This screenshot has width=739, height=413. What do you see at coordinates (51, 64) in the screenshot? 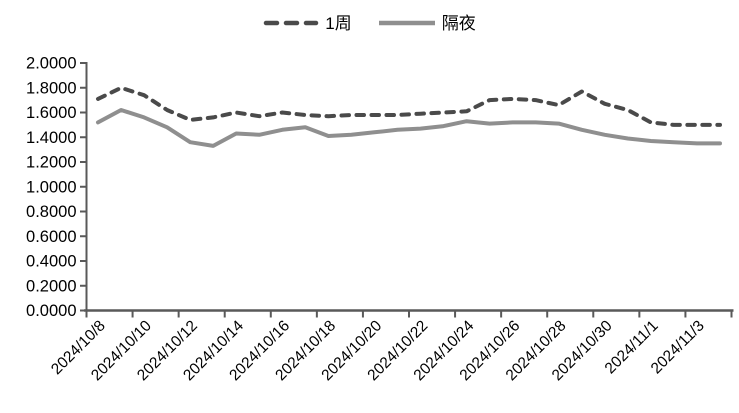
I see `y-tick-label: 2.0000` at bounding box center [51, 64].